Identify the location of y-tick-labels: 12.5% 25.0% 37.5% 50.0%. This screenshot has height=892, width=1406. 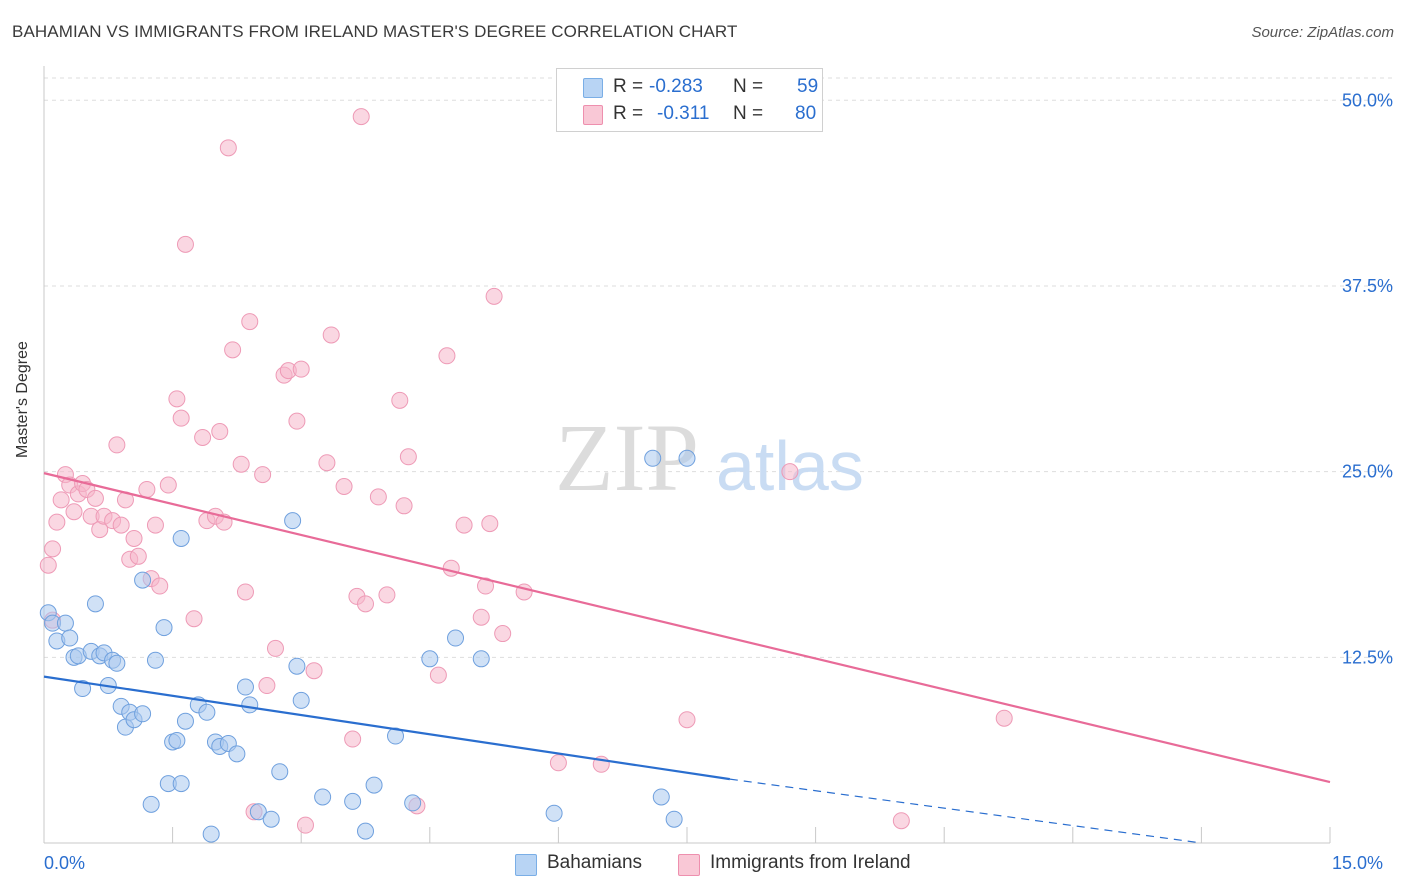
(1367, 378).